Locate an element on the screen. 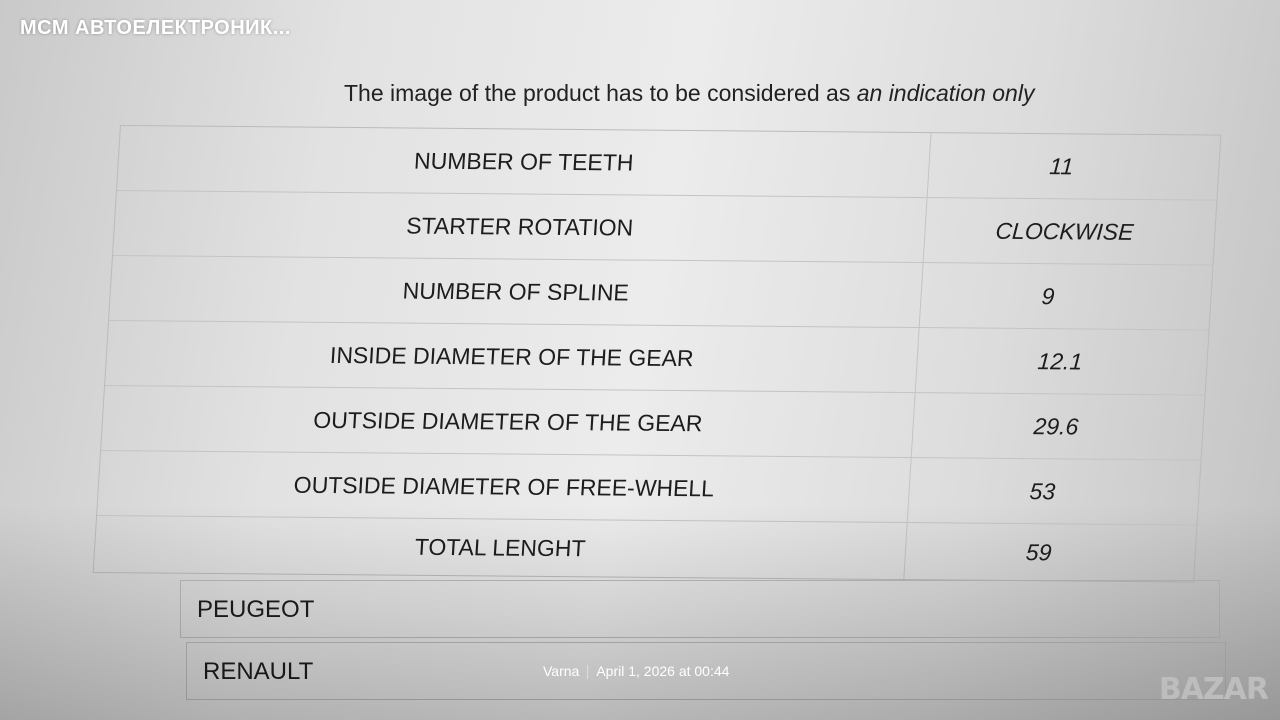  table-row: OUTSIDE DIAMETER OF THE GEAR 29.6 is located at coordinates (653, 423).